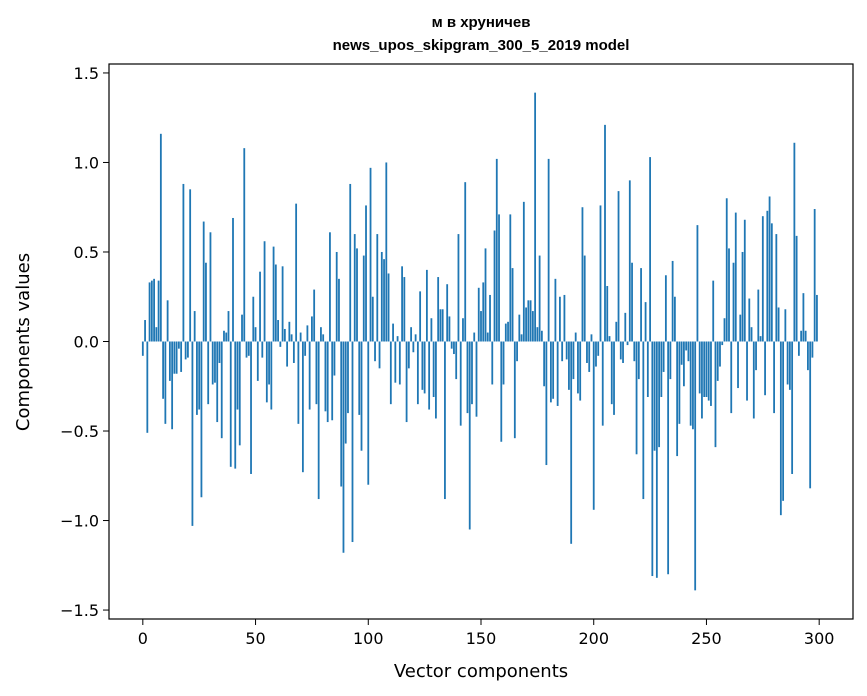  I want to click on y-tick-label: −1.0, so click(79, 521).